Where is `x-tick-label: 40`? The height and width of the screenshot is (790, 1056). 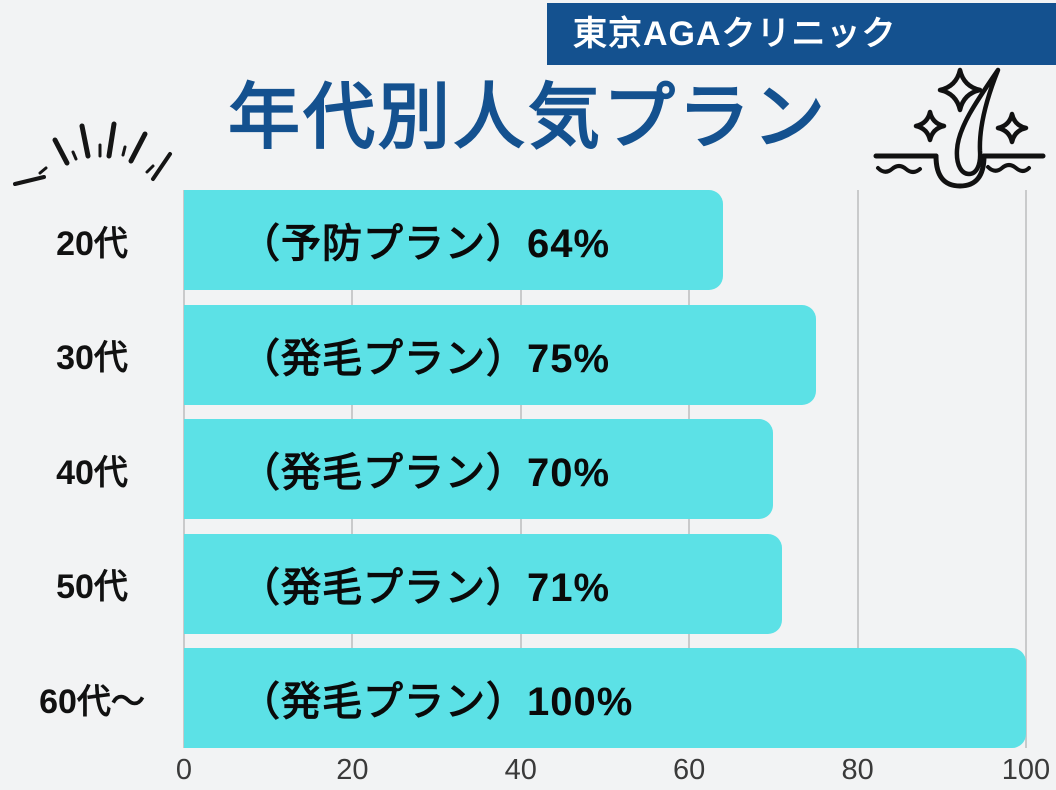
x-tick-label: 40 is located at coordinates (520, 770).